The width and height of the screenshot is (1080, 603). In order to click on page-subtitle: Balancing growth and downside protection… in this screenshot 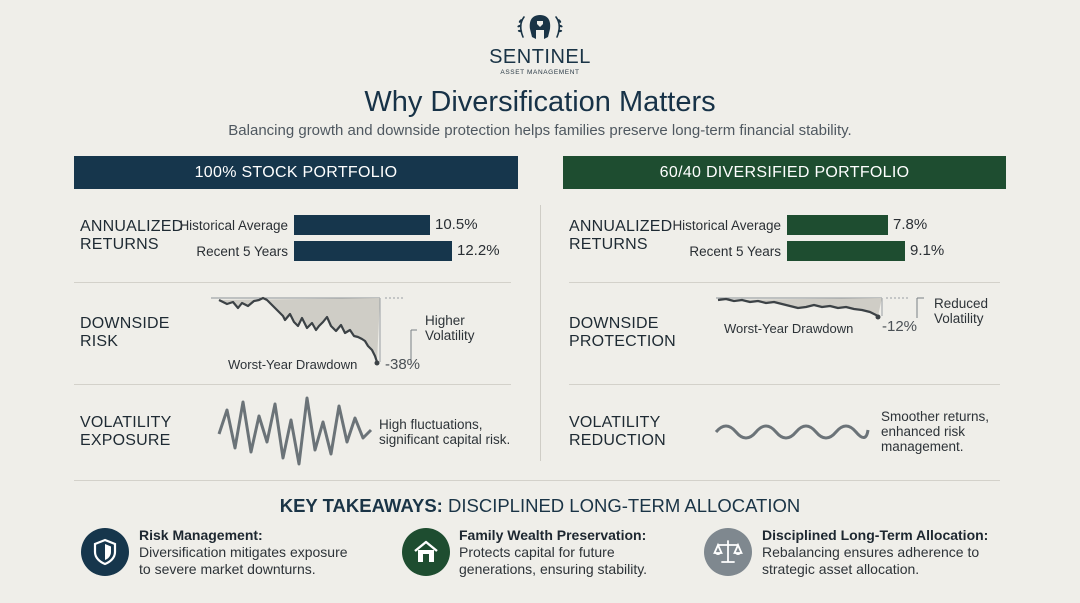, I will do `click(540, 130)`.